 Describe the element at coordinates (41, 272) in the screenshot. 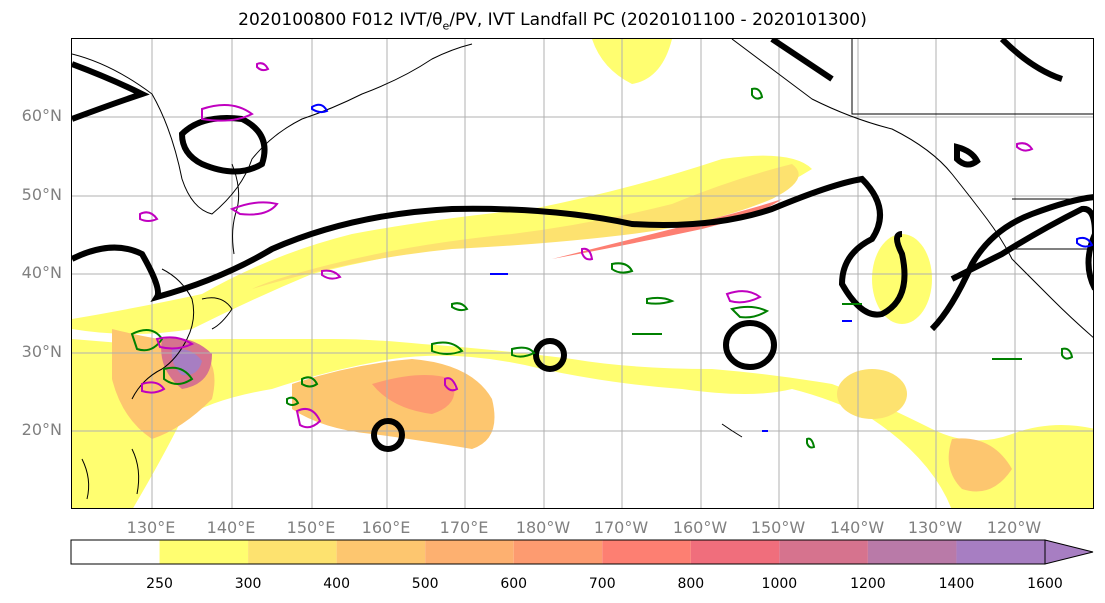

I see `lat-label-40n: 40°N` at that location.